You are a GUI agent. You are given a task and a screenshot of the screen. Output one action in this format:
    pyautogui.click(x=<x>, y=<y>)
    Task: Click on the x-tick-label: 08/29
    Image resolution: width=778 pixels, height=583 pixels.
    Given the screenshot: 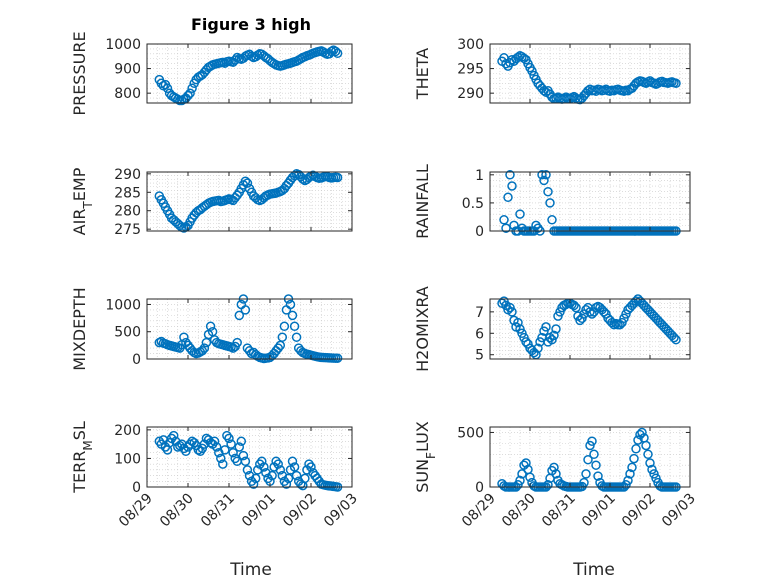 What is the action you would take?
    pyautogui.click(x=136, y=511)
    